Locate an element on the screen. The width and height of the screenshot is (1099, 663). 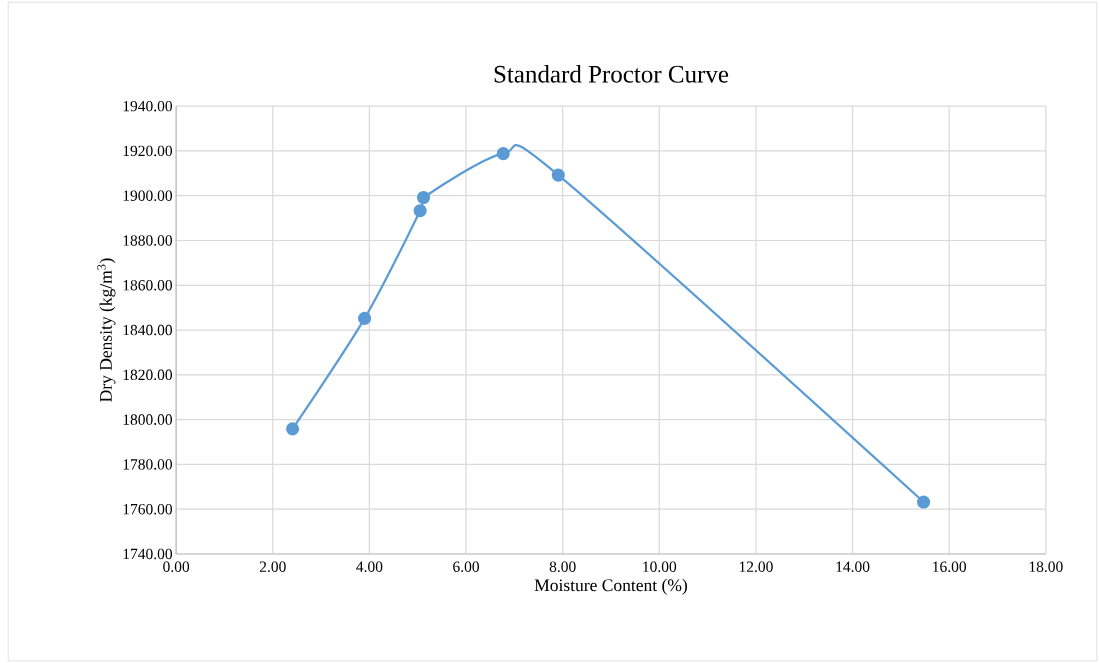
x-tick-label: 4.00 is located at coordinates (369, 566).